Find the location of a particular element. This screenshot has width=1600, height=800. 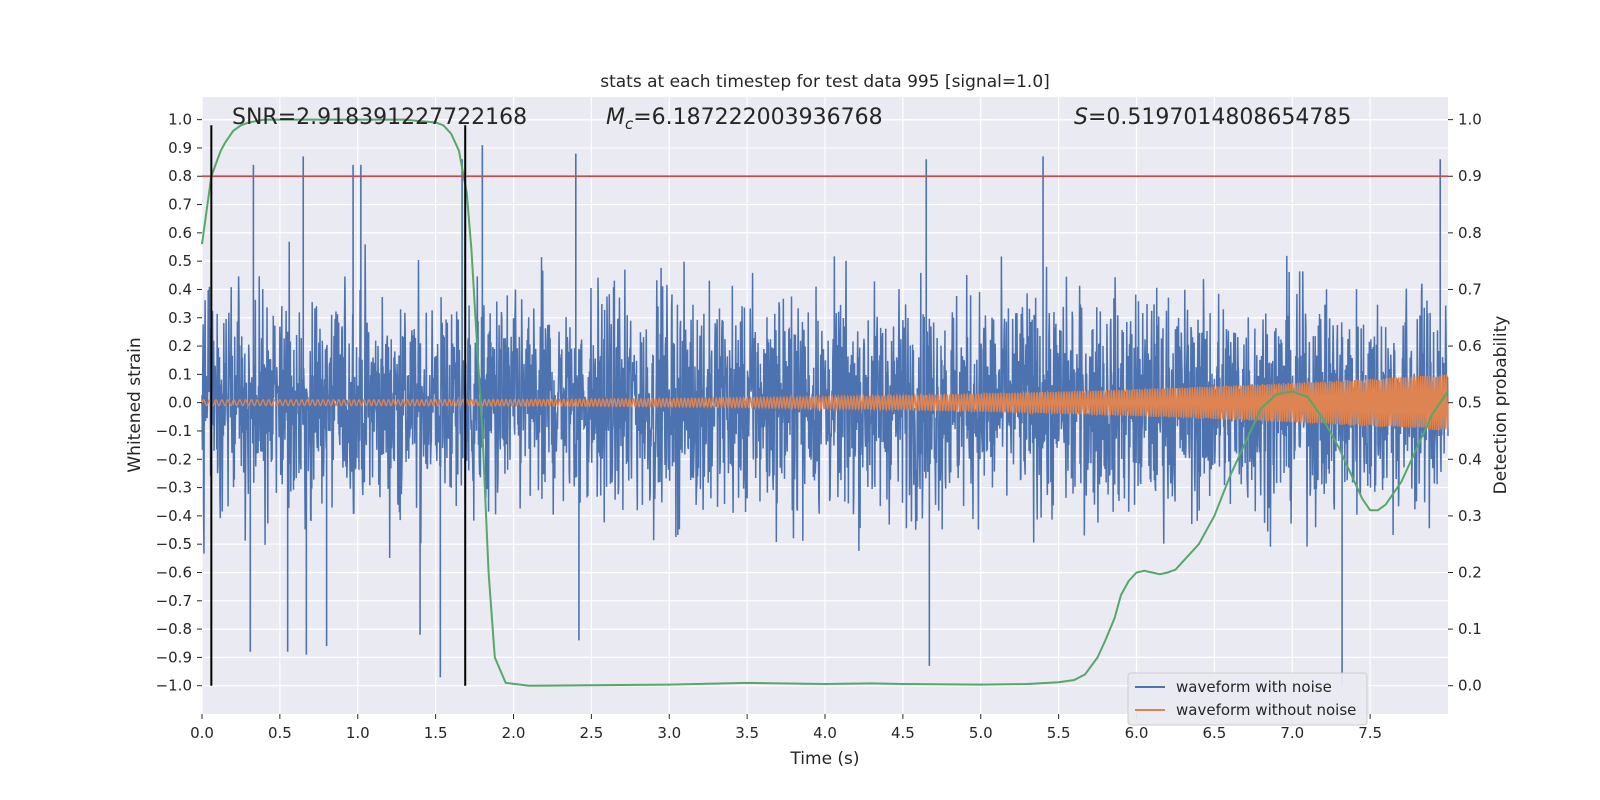

x-tick-label: 0.0 is located at coordinates (202, 733).